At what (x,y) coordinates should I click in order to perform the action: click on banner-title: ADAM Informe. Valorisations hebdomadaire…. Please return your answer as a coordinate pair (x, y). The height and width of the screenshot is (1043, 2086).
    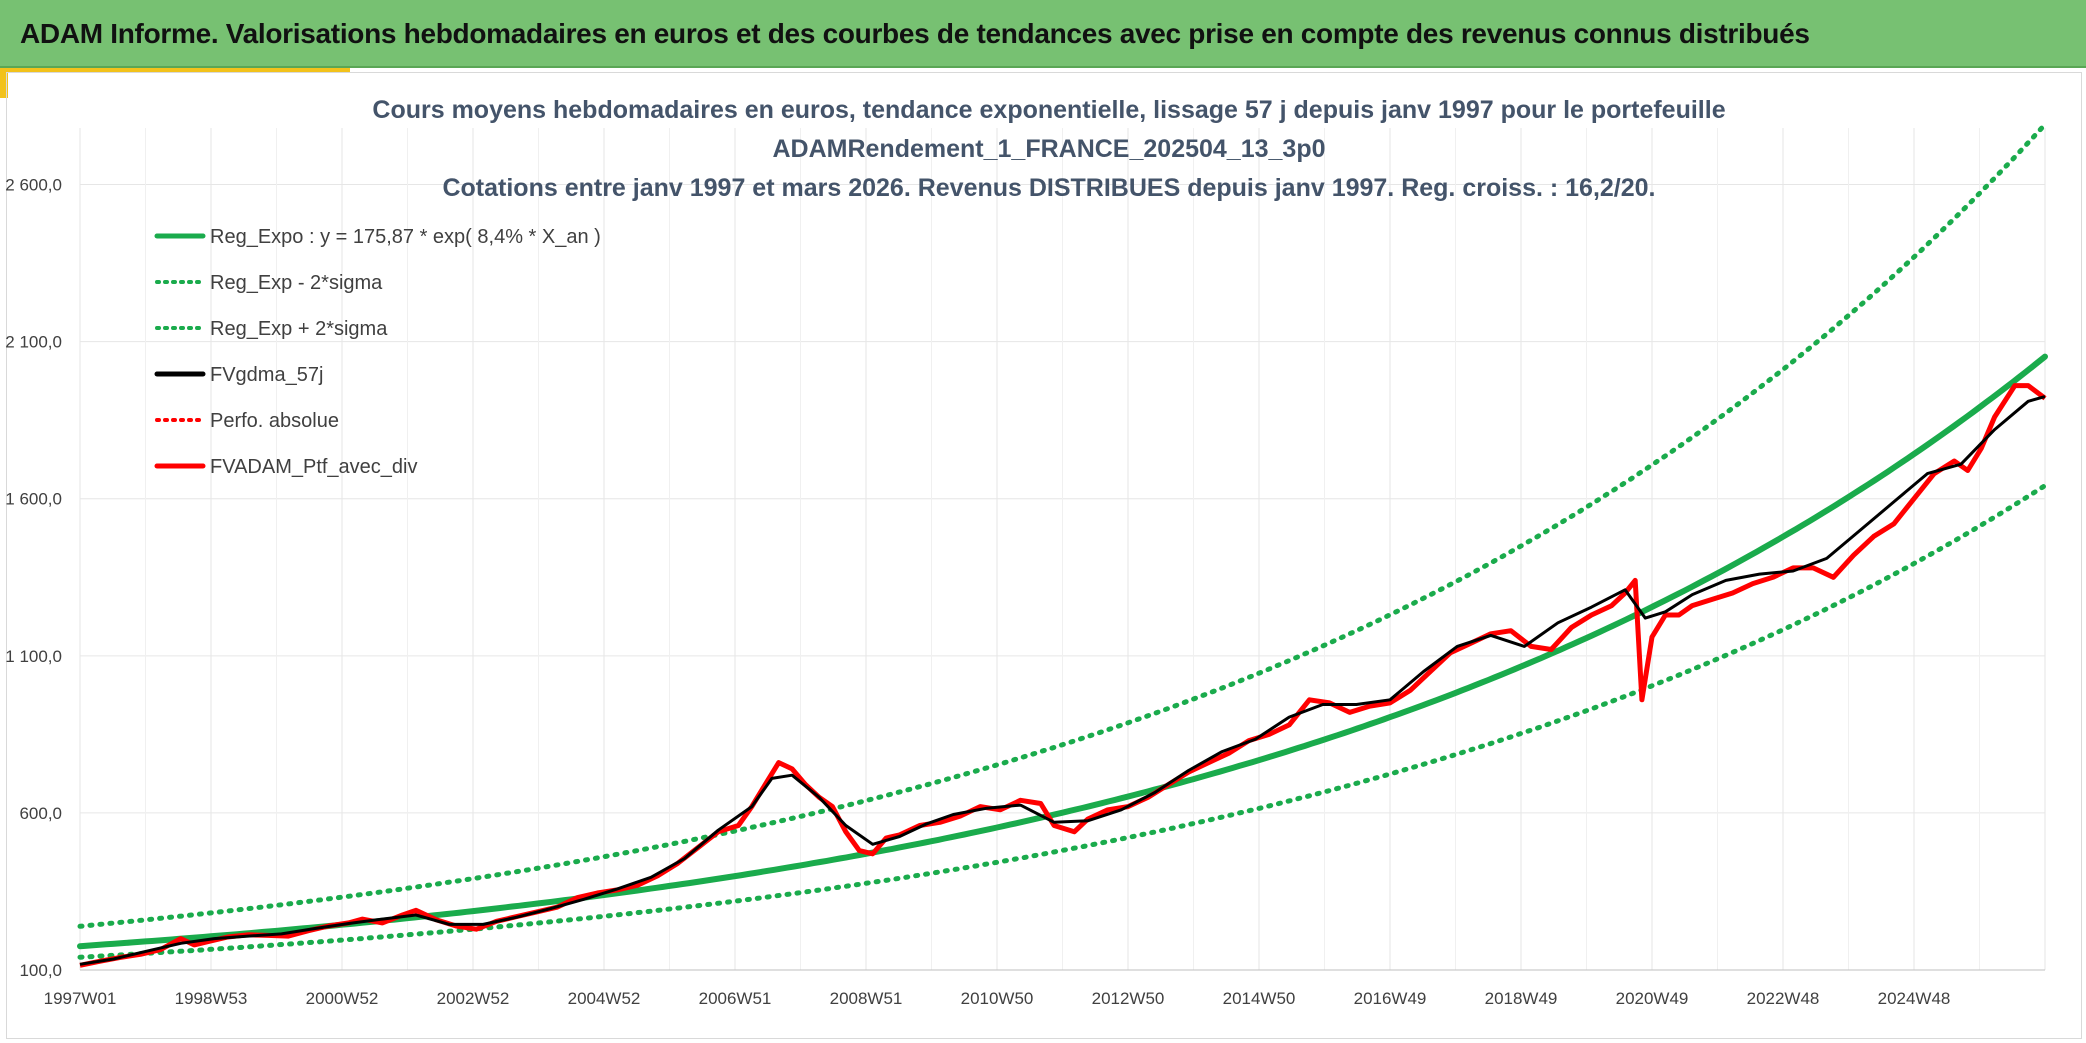
    Looking at the image, I should click on (915, 33).